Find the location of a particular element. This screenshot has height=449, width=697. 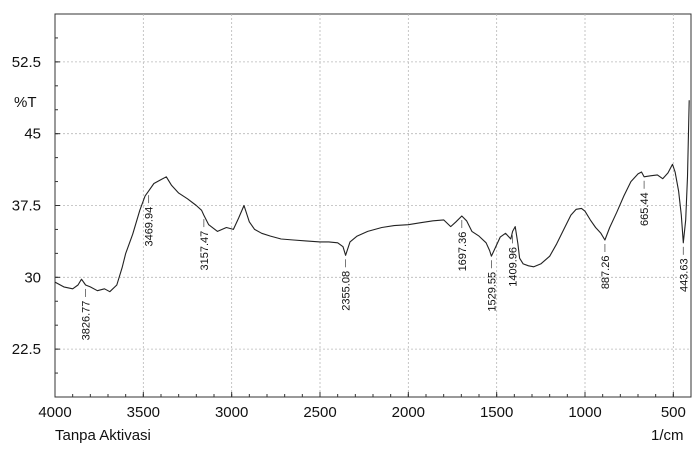

x-tick-label: 2500 is located at coordinates (319, 412).